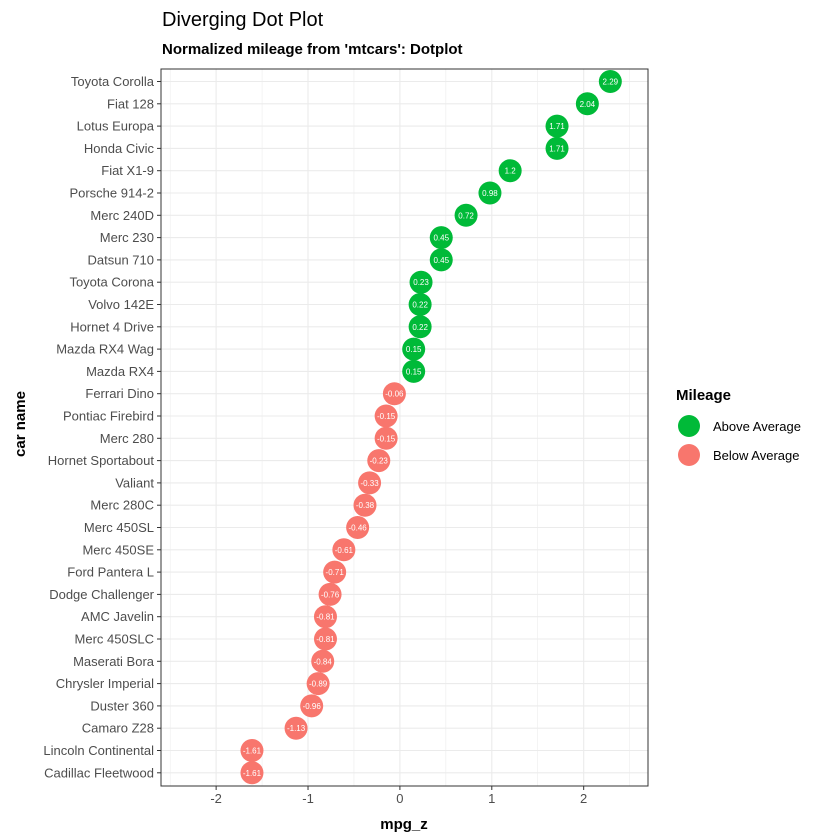  Describe the element at coordinates (101, 594) in the screenshot. I see `y-tick-label: Dodge Challenger` at that location.